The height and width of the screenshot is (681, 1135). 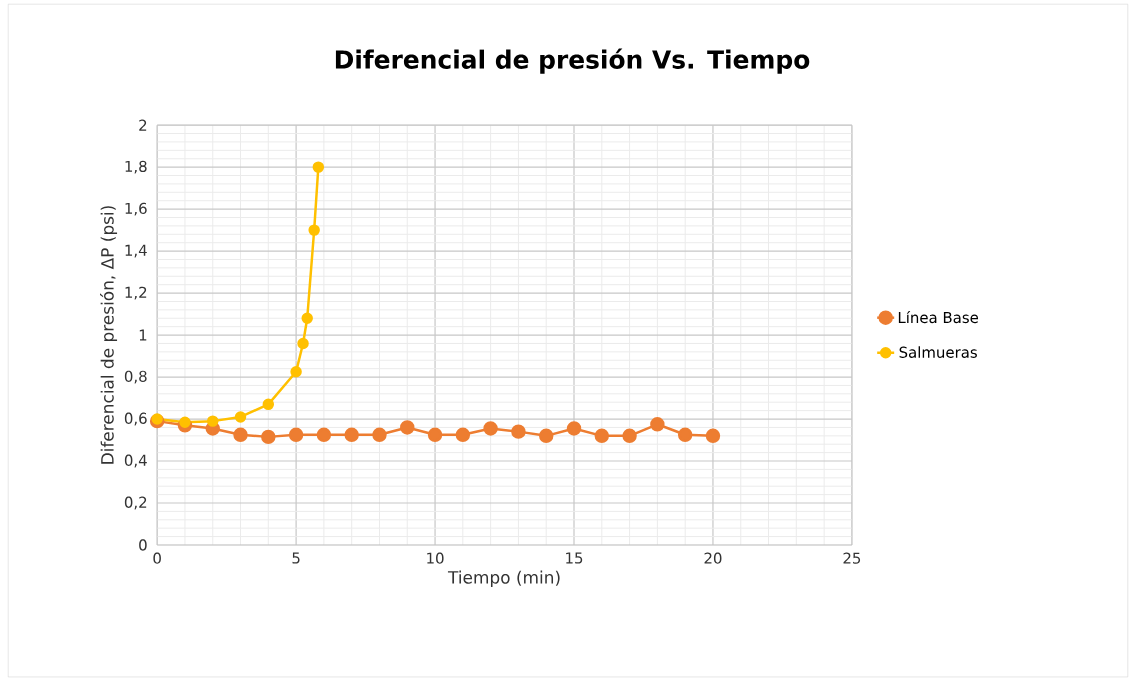 What do you see at coordinates (713, 558) in the screenshot?
I see `x-tick-label: 20` at bounding box center [713, 558].